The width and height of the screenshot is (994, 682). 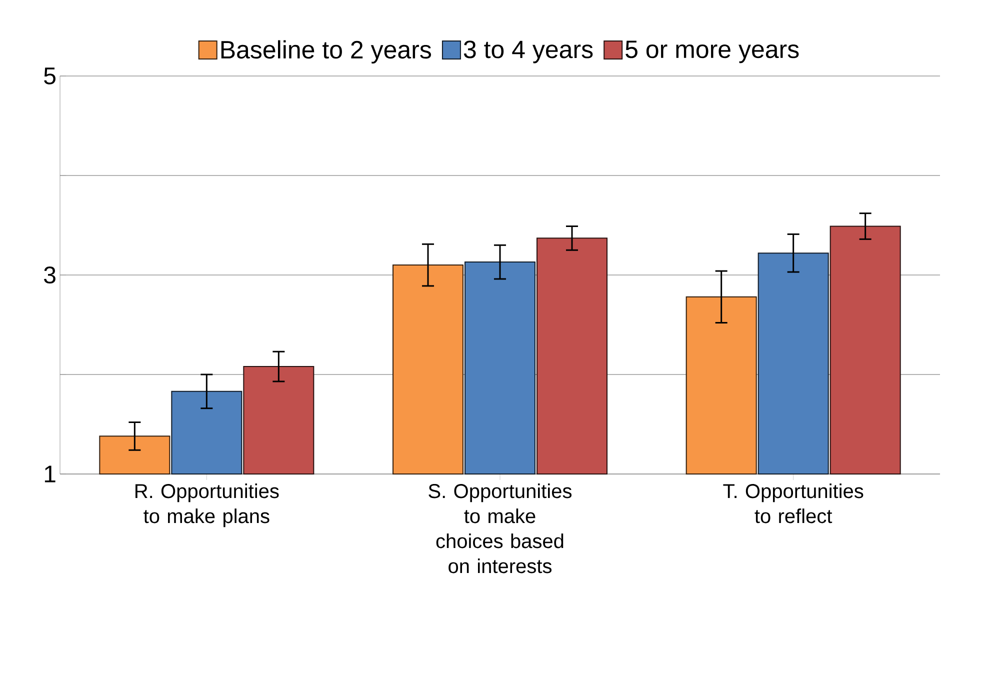 I want to click on legend-label: 3 to 4 years, so click(x=528, y=52).